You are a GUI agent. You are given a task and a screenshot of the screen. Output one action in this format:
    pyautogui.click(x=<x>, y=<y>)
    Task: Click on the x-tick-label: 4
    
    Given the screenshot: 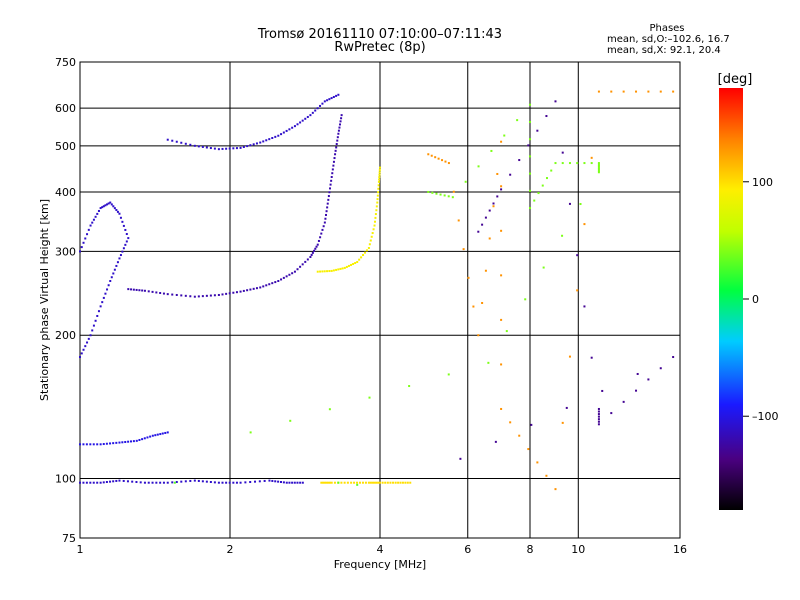 What is the action you would take?
    pyautogui.click(x=380, y=549)
    